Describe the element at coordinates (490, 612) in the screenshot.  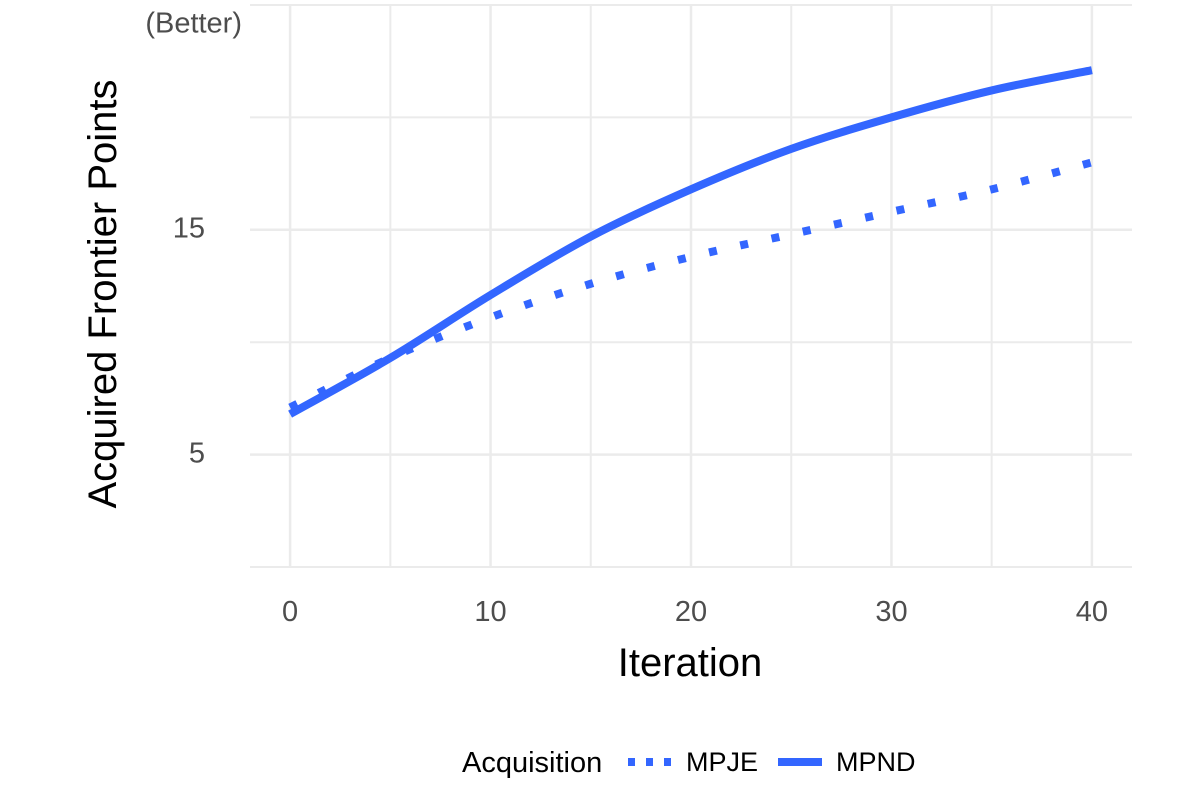
I see `x-tick-label: 10` at that location.